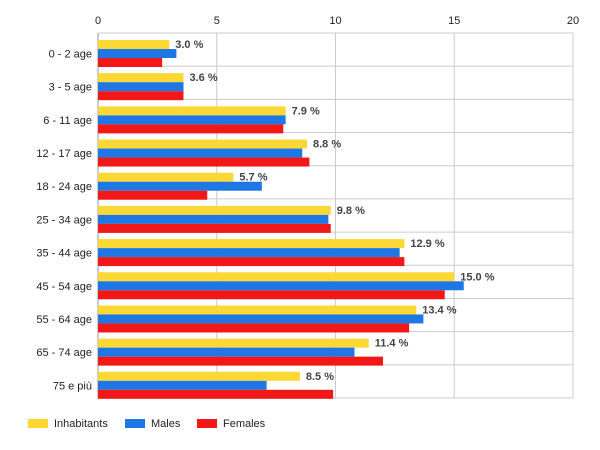 This screenshot has height=450, width=600. I want to click on data-label: 13.4 %, so click(439, 310).